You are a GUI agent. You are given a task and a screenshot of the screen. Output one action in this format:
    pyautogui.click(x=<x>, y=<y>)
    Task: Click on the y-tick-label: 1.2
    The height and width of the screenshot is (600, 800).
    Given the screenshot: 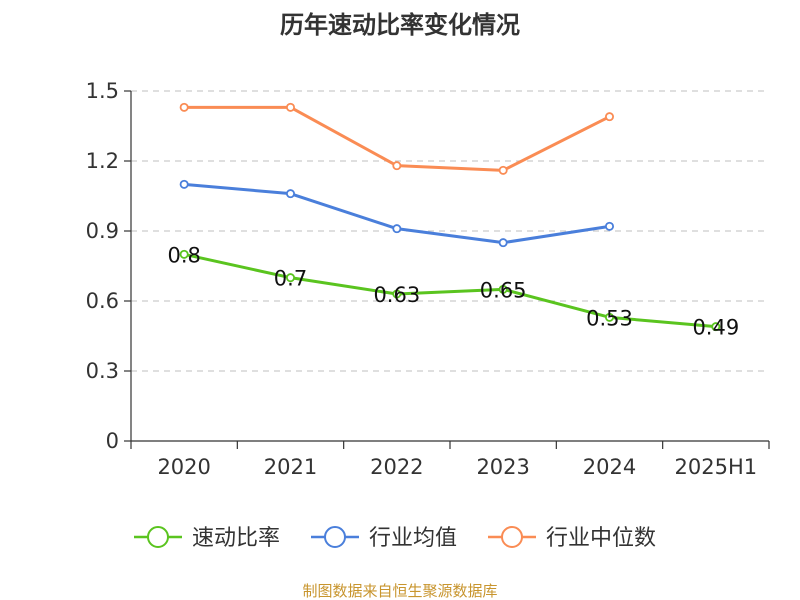 What is the action you would take?
    pyautogui.click(x=102, y=161)
    